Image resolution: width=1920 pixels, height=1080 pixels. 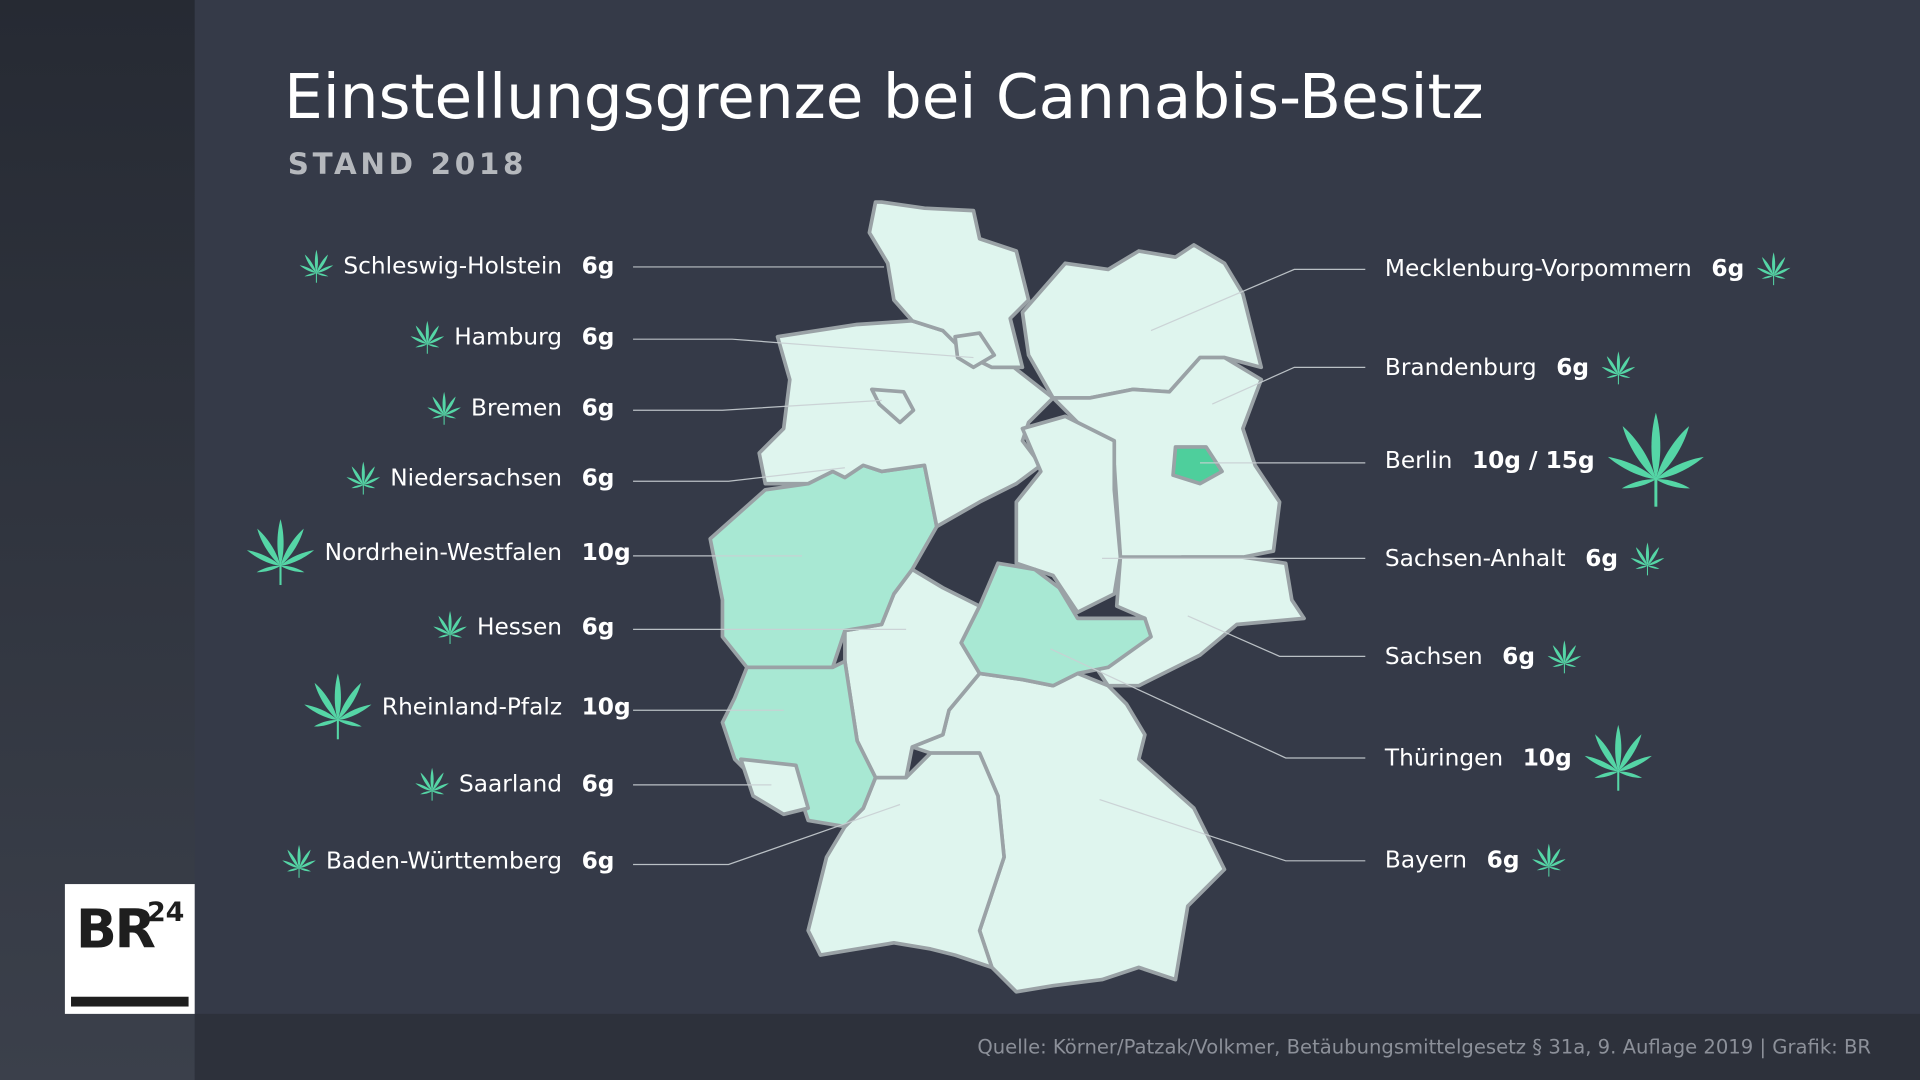 I want to click on state-name: Bremen, so click(x=516, y=407).